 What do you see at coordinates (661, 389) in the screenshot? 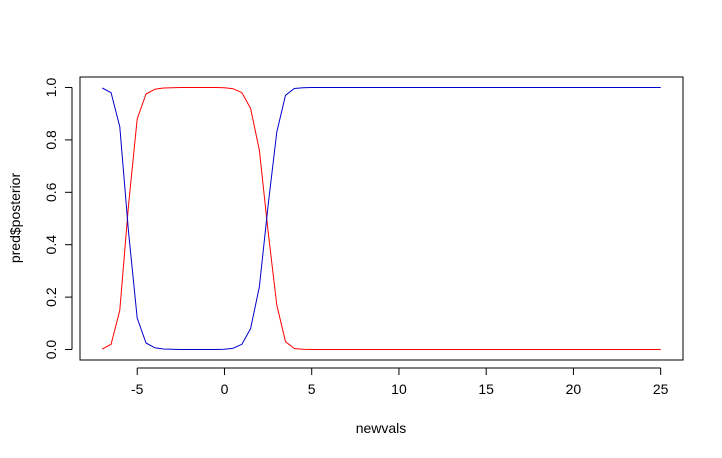
I see `x-tick-label: 25` at bounding box center [661, 389].